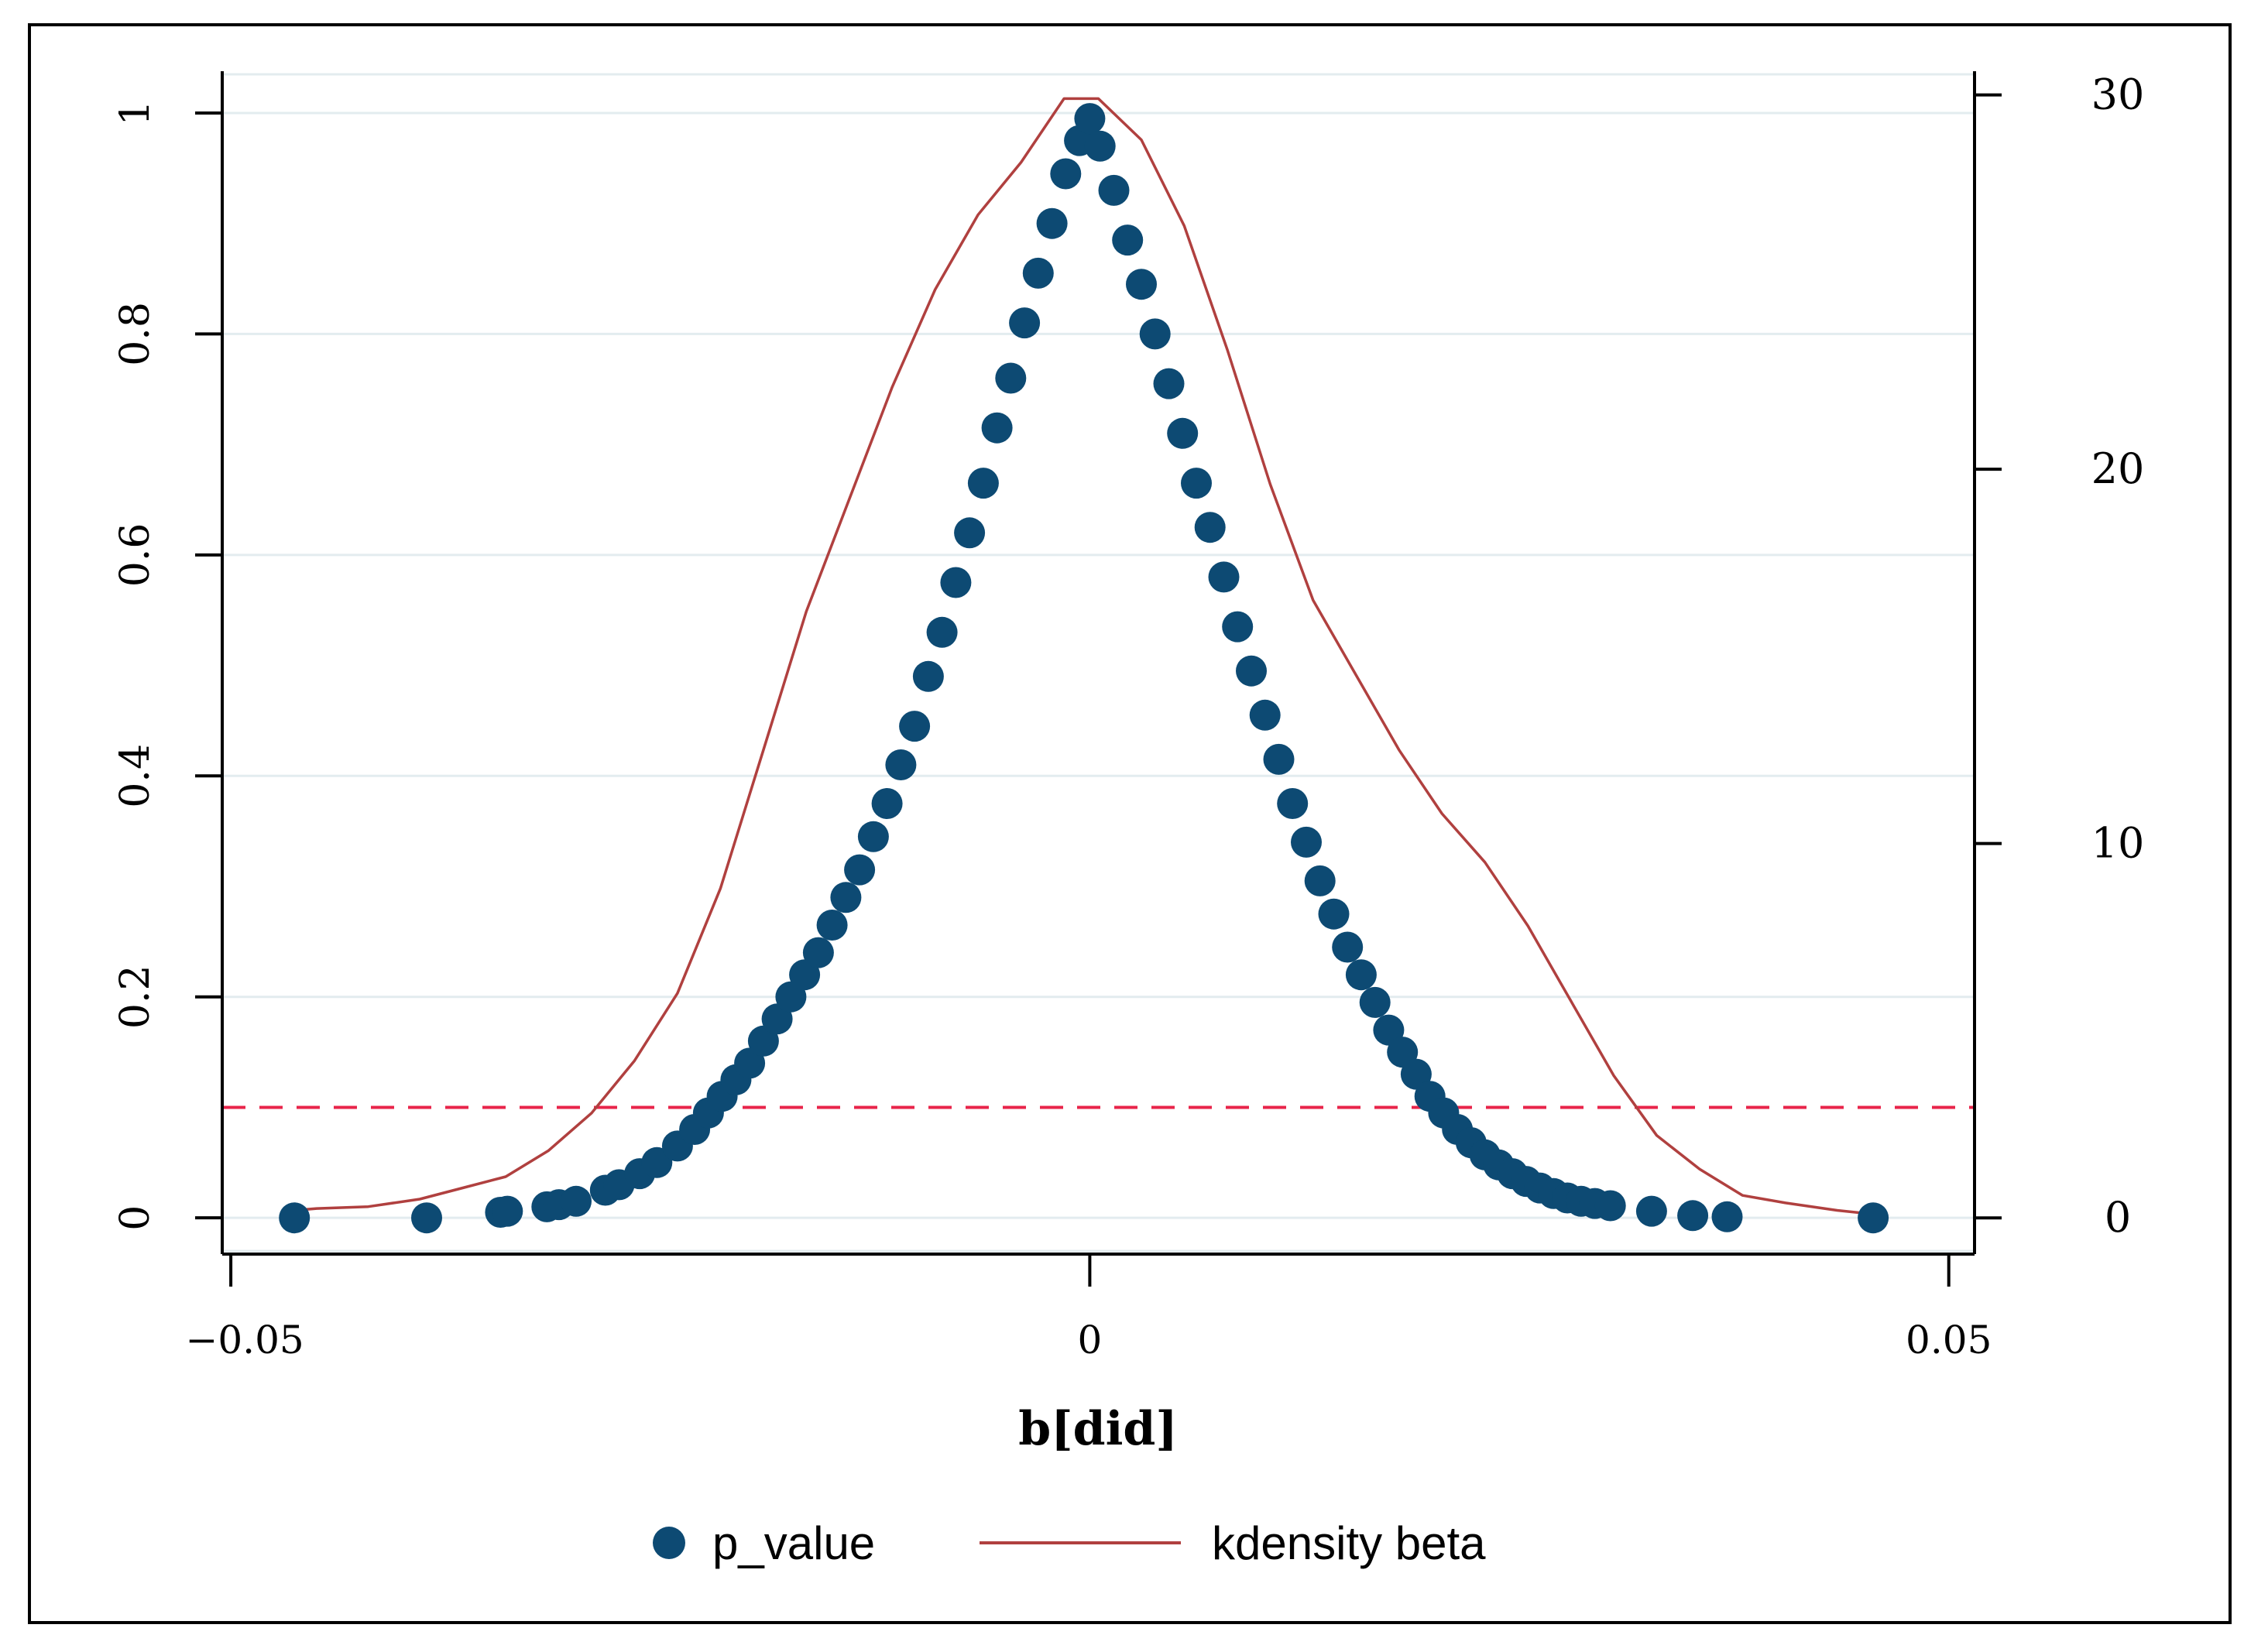  What do you see at coordinates (135, 776) in the screenshot?
I see `left-tick-label-2: 0.4` at bounding box center [135, 776].